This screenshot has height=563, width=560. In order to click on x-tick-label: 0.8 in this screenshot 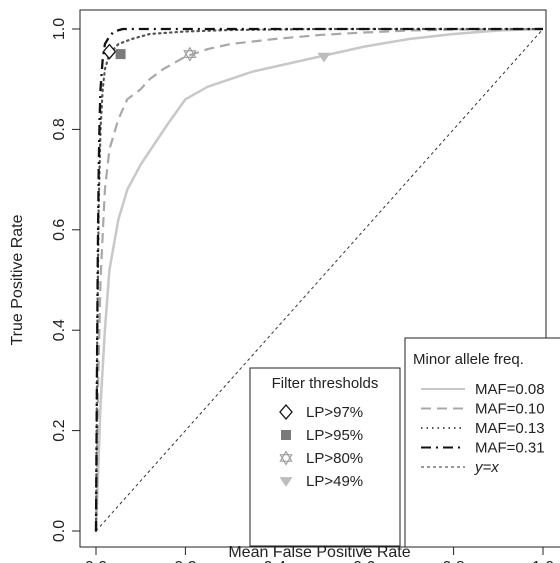, I will do `click(453, 561)`.